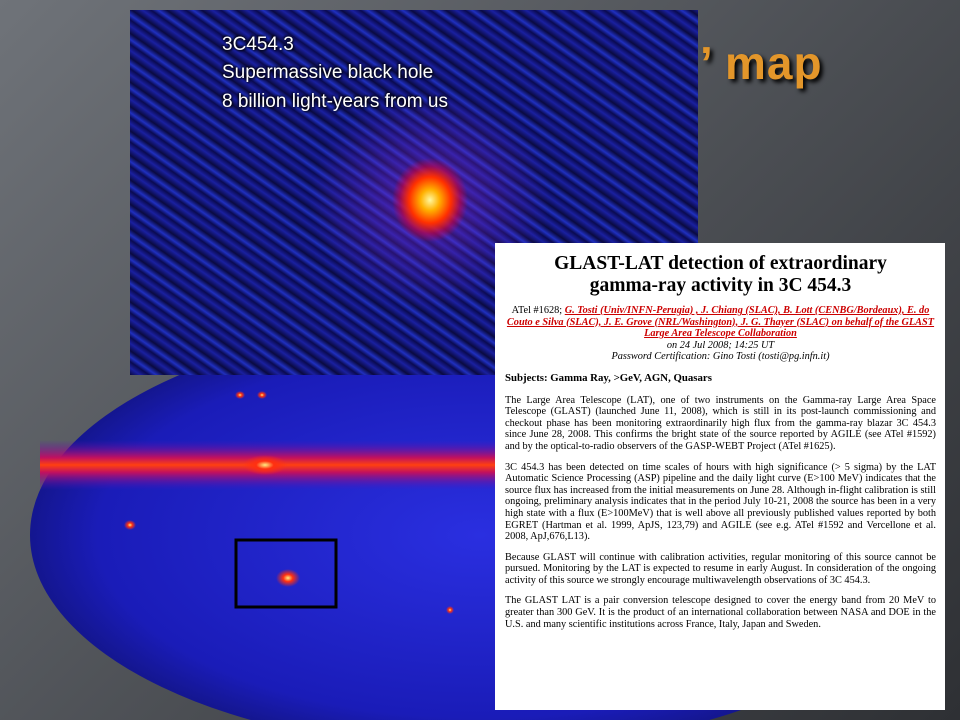 The height and width of the screenshot is (720, 960). I want to click on atel-number: ATel #1628;, so click(537, 310).